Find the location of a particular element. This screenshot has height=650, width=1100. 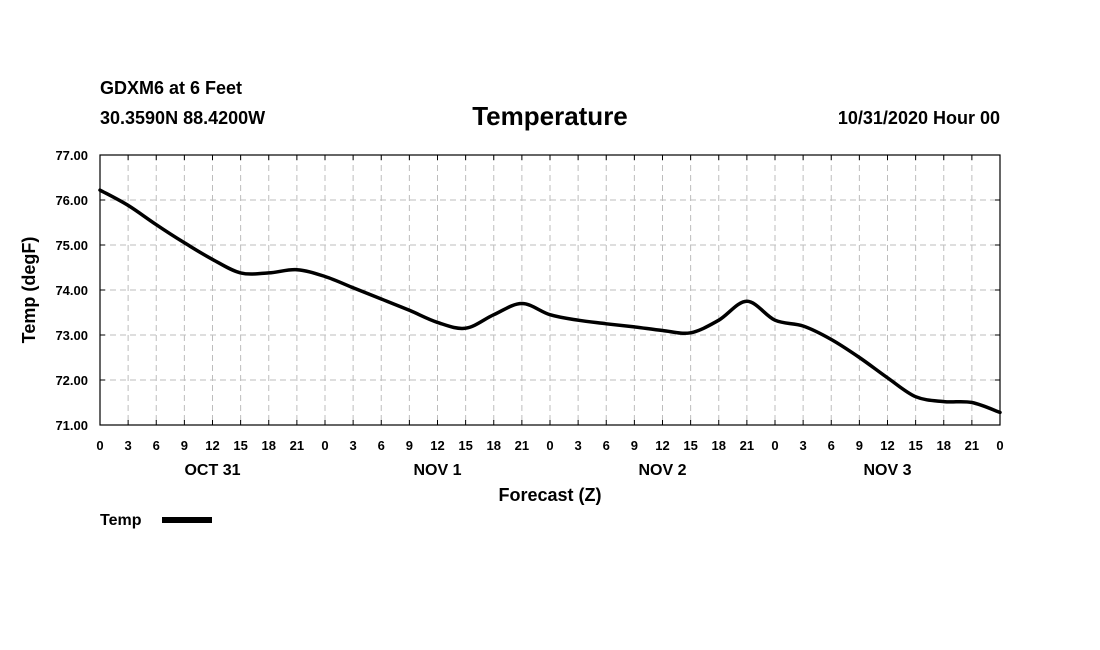

y-tick-label: 74.00 is located at coordinates (71, 290).